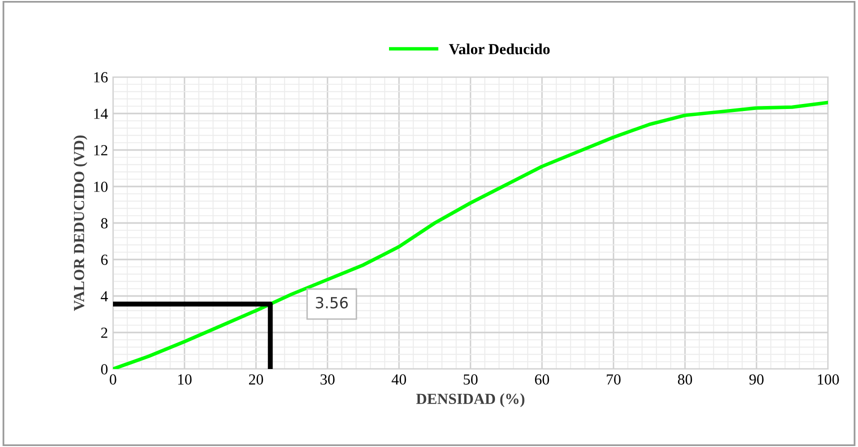 This screenshot has height=447, width=858. I want to click on x-tick-label: 100, so click(828, 379).